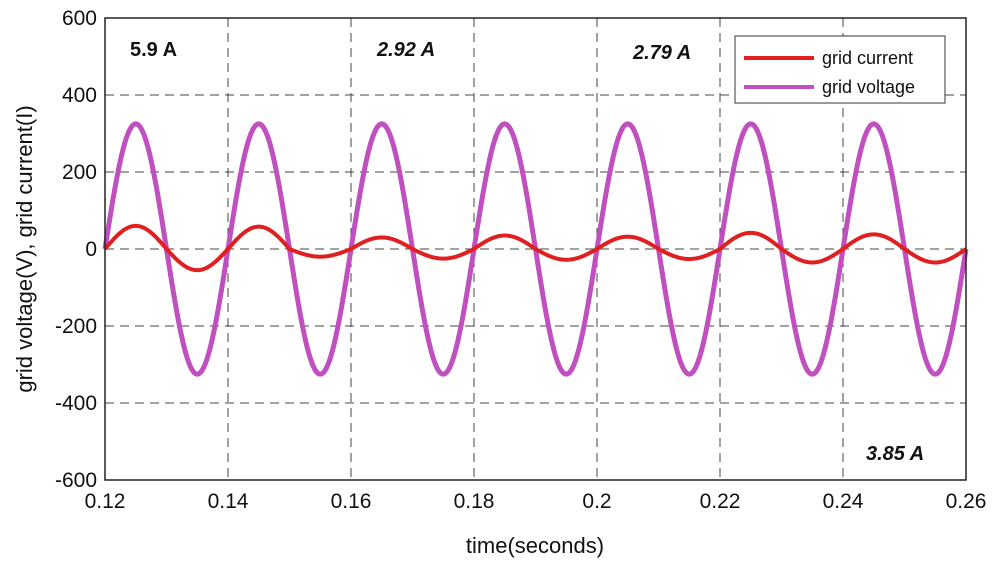 Image resolution: width=1000 pixels, height=569 pixels. Describe the element at coordinates (24, 248) in the screenshot. I see `y-axis-label: grid voltage(V), grid current(I)` at that location.